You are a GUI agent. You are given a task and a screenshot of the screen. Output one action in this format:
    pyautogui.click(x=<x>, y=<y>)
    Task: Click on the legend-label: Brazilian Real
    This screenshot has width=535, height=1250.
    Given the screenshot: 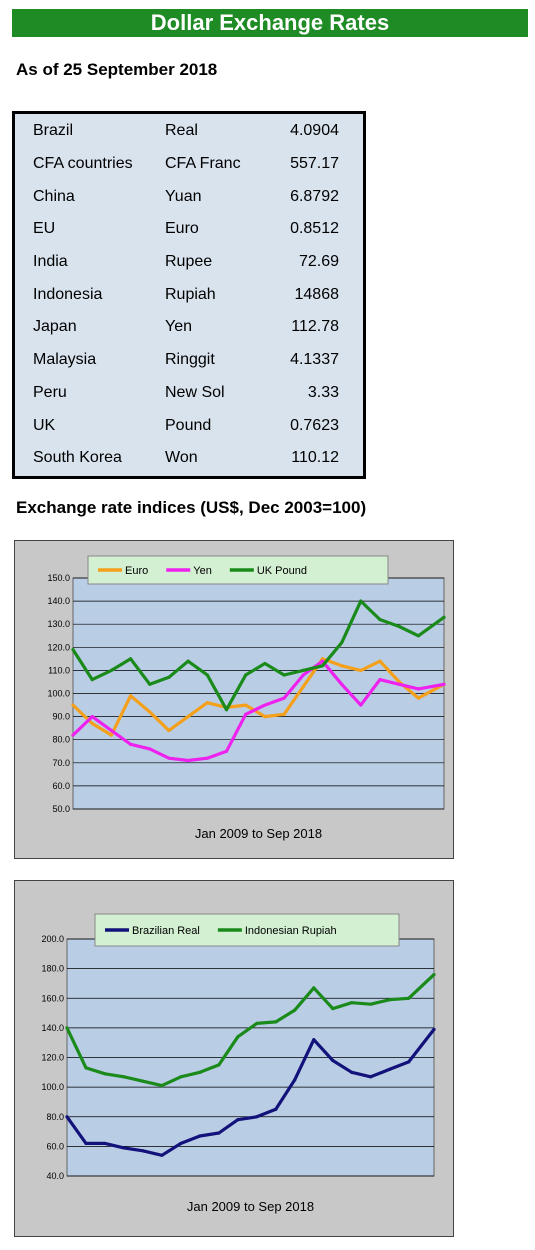 What is the action you would take?
    pyautogui.click(x=166, y=931)
    